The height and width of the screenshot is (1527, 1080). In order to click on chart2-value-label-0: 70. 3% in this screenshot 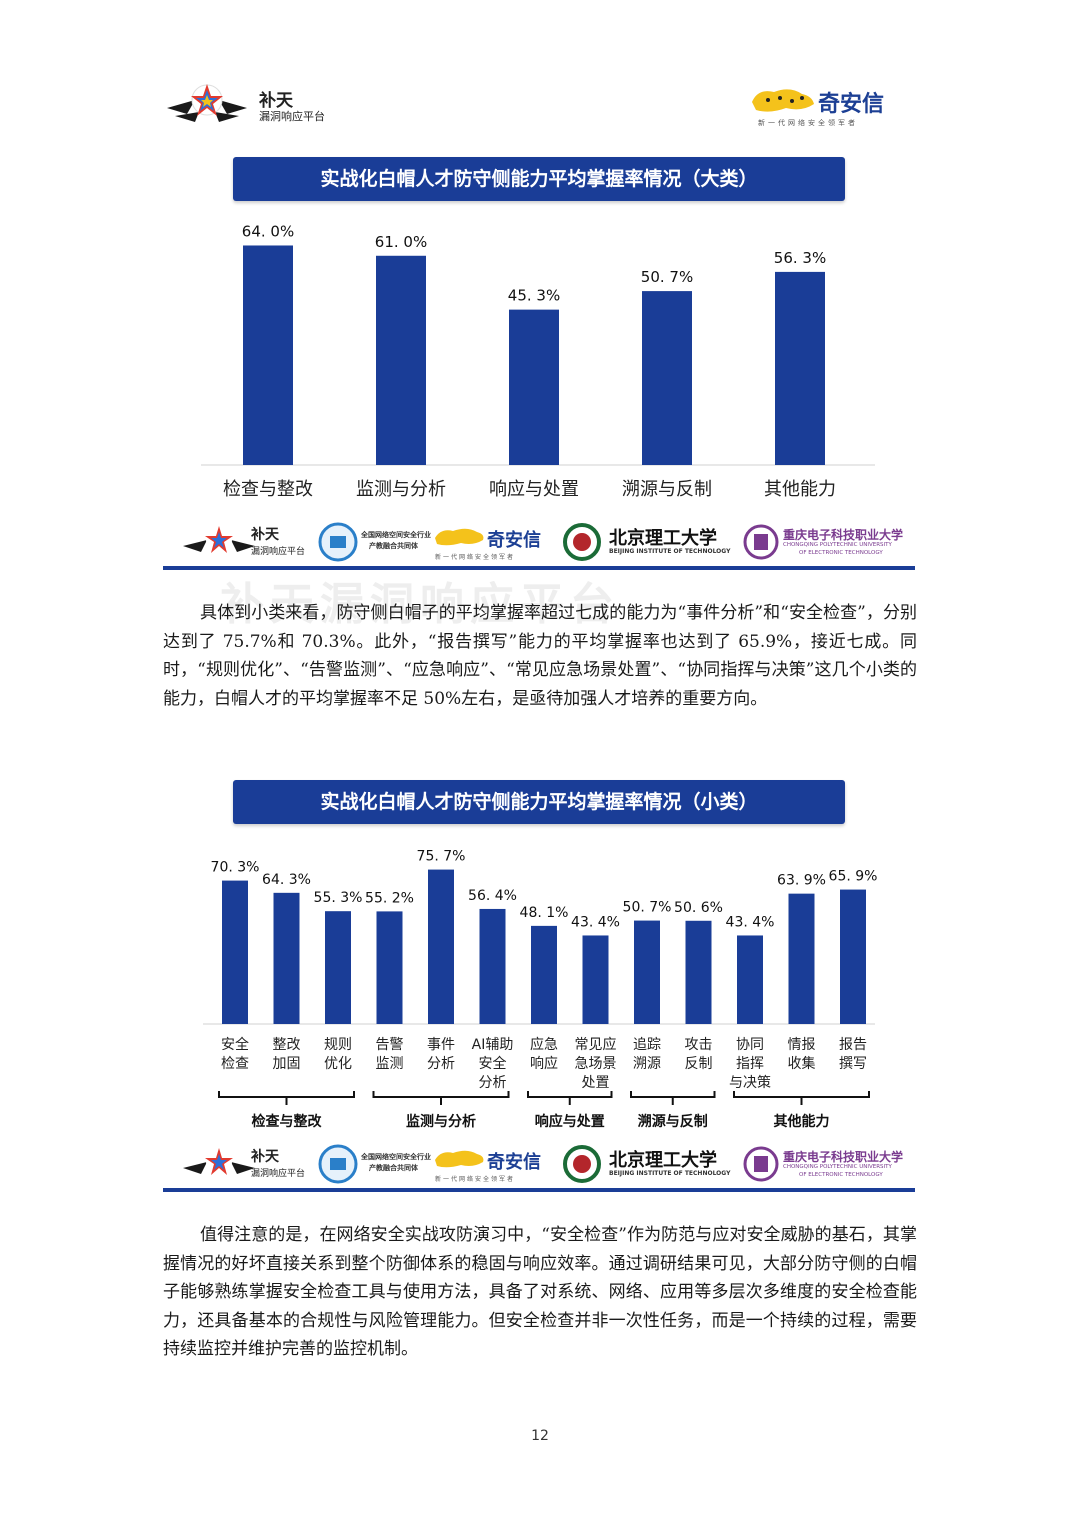, I will do `click(235, 868)`.